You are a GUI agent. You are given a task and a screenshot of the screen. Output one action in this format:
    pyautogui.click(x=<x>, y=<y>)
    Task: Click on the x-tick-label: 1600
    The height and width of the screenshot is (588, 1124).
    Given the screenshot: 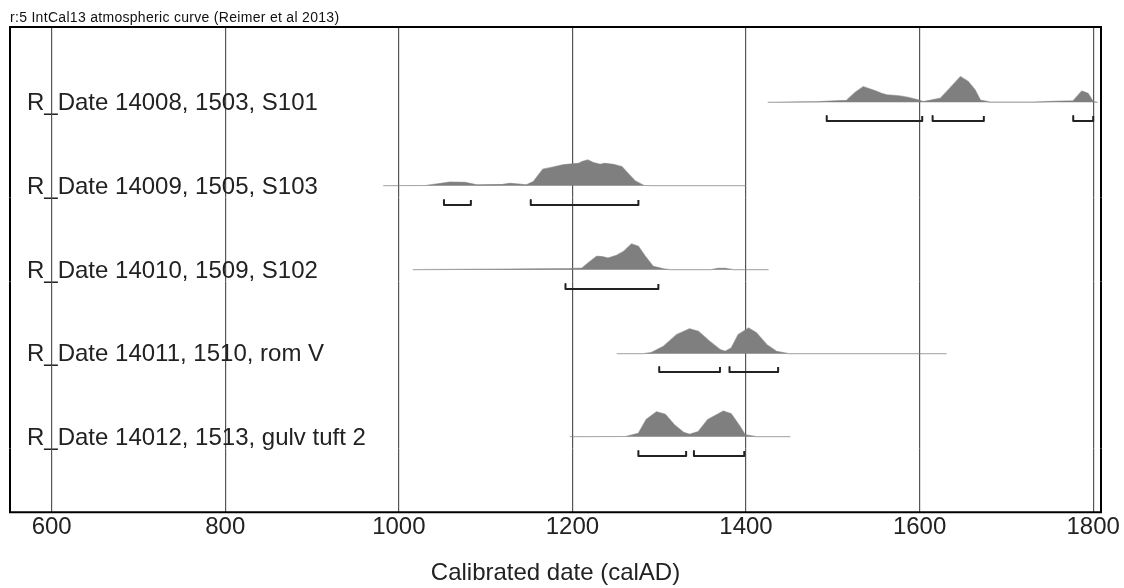 What is the action you would take?
    pyautogui.click(x=919, y=525)
    